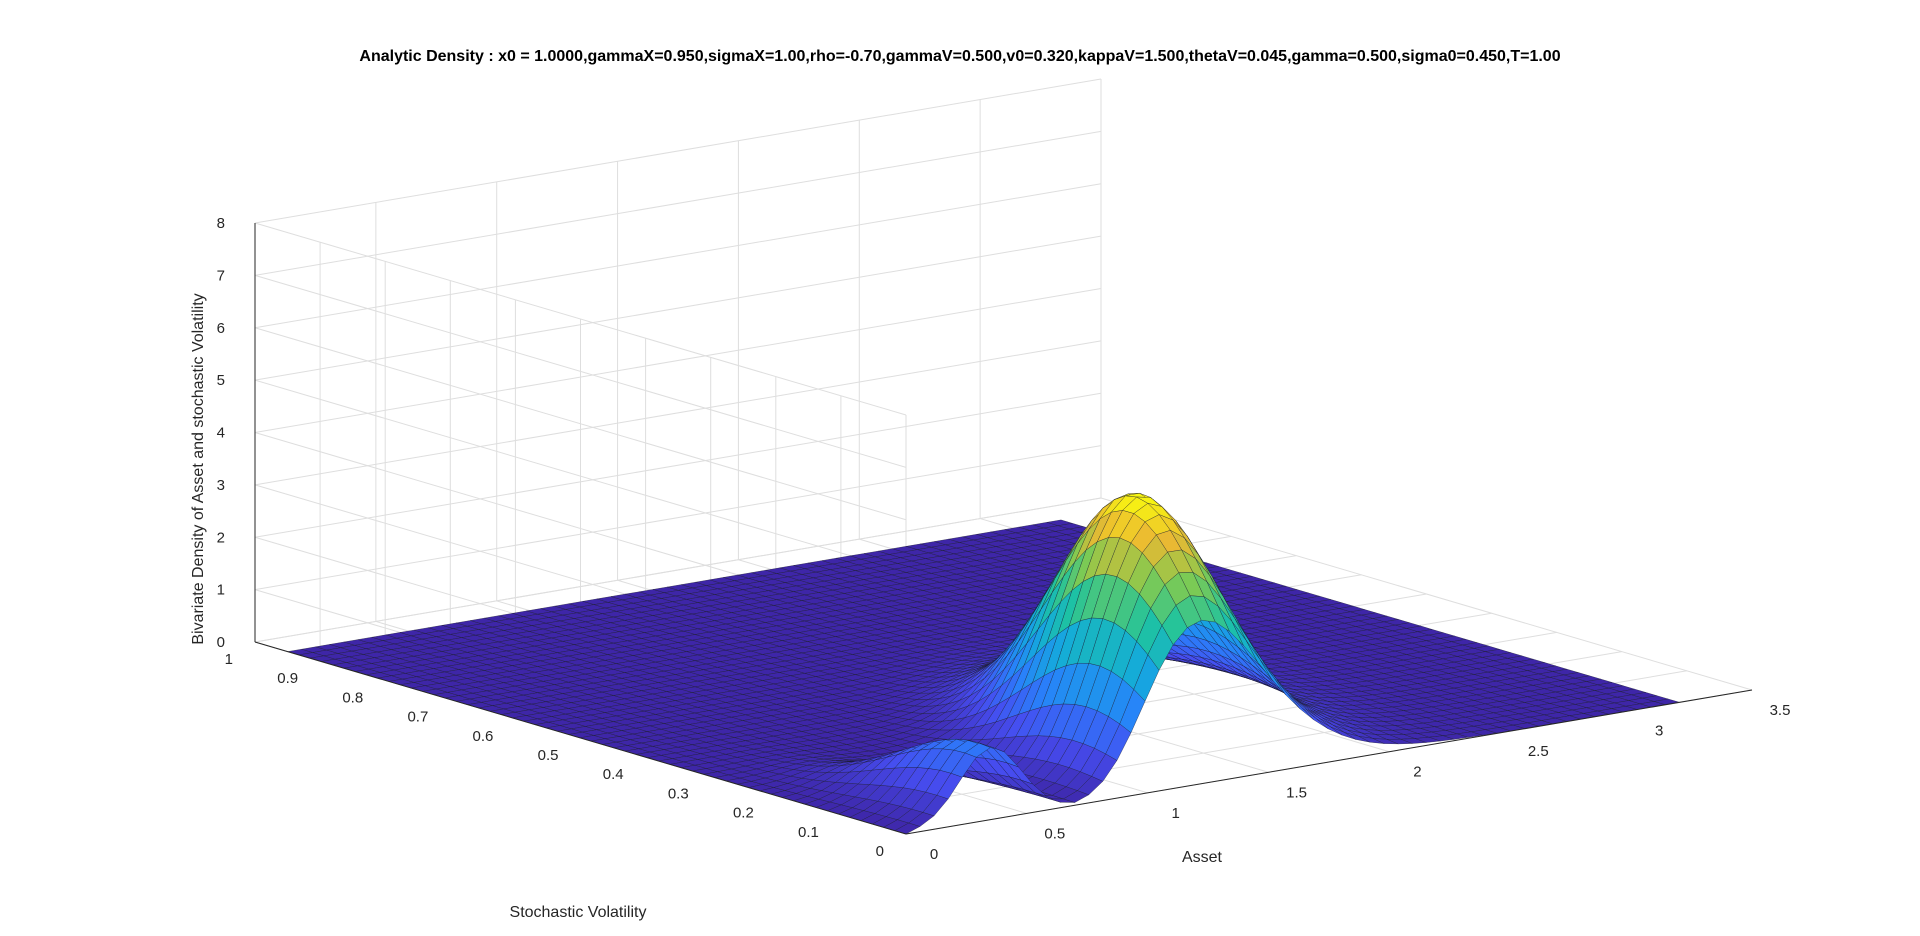 This screenshot has height=936, width=1920. I want to click on z-tick-label: 6, so click(221, 328).